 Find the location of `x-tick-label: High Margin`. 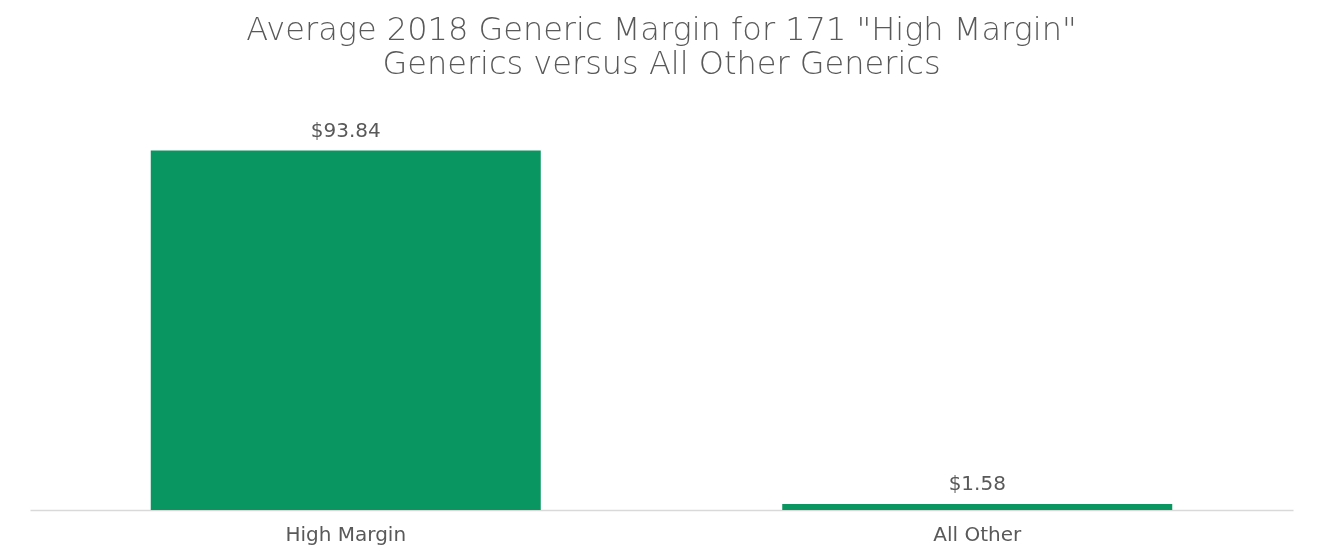

x-tick-label: High Margin is located at coordinates (346, 533).